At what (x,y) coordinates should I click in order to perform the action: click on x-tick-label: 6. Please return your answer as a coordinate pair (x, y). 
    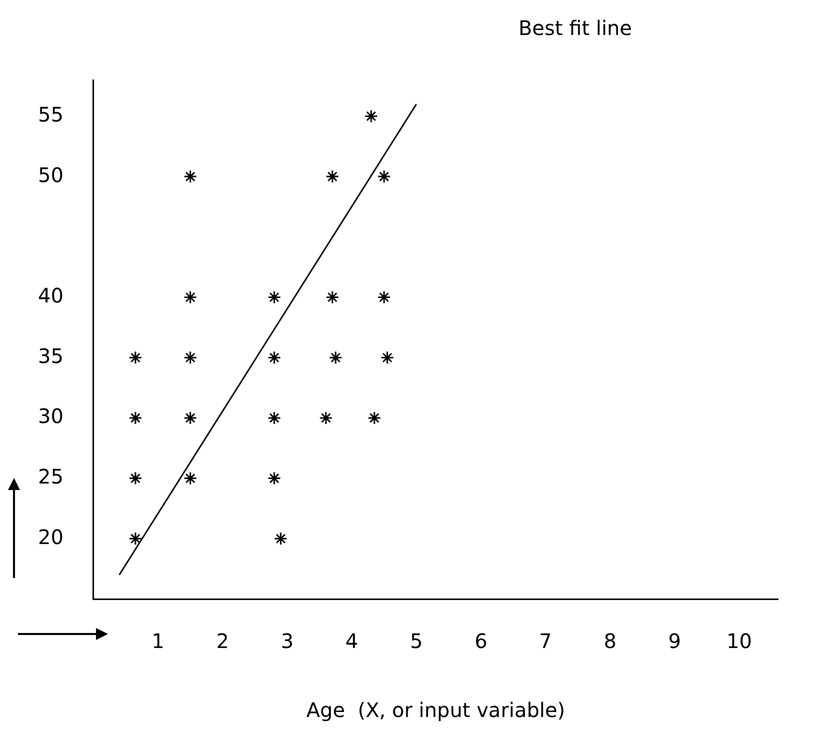
    Looking at the image, I should click on (481, 641).